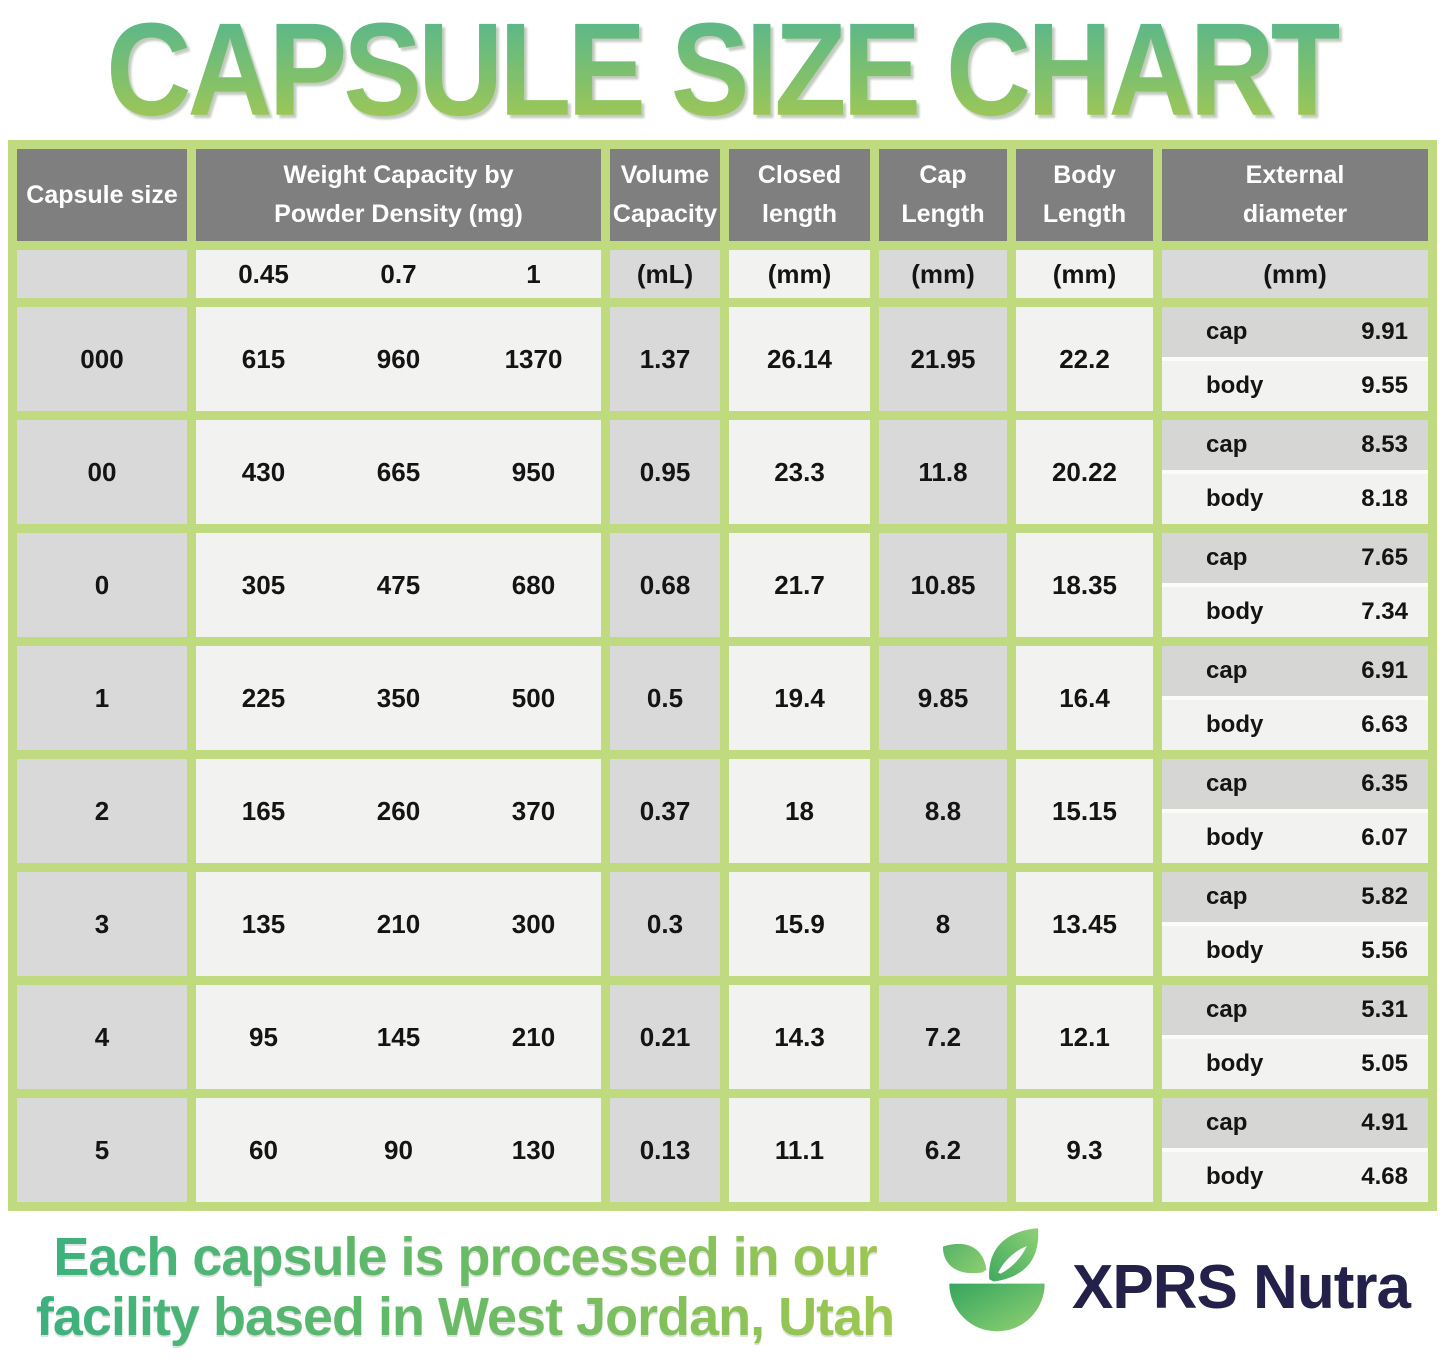  What do you see at coordinates (1295, 784) in the screenshot?
I see `external-cap-row: cap 6.35` at bounding box center [1295, 784].